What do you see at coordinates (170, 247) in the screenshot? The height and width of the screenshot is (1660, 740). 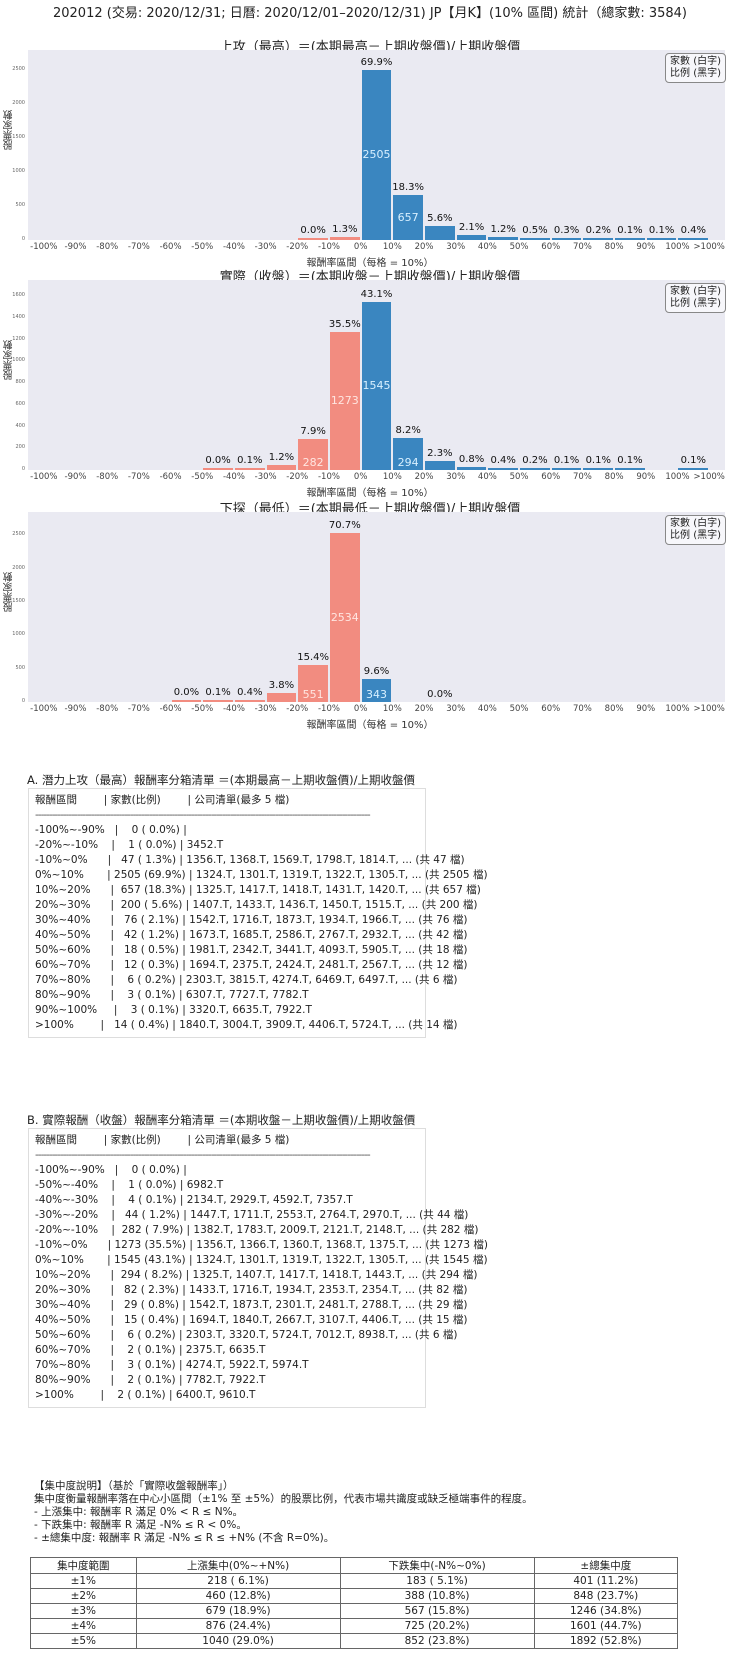 I see `x-tick-label: -60%` at bounding box center [170, 247].